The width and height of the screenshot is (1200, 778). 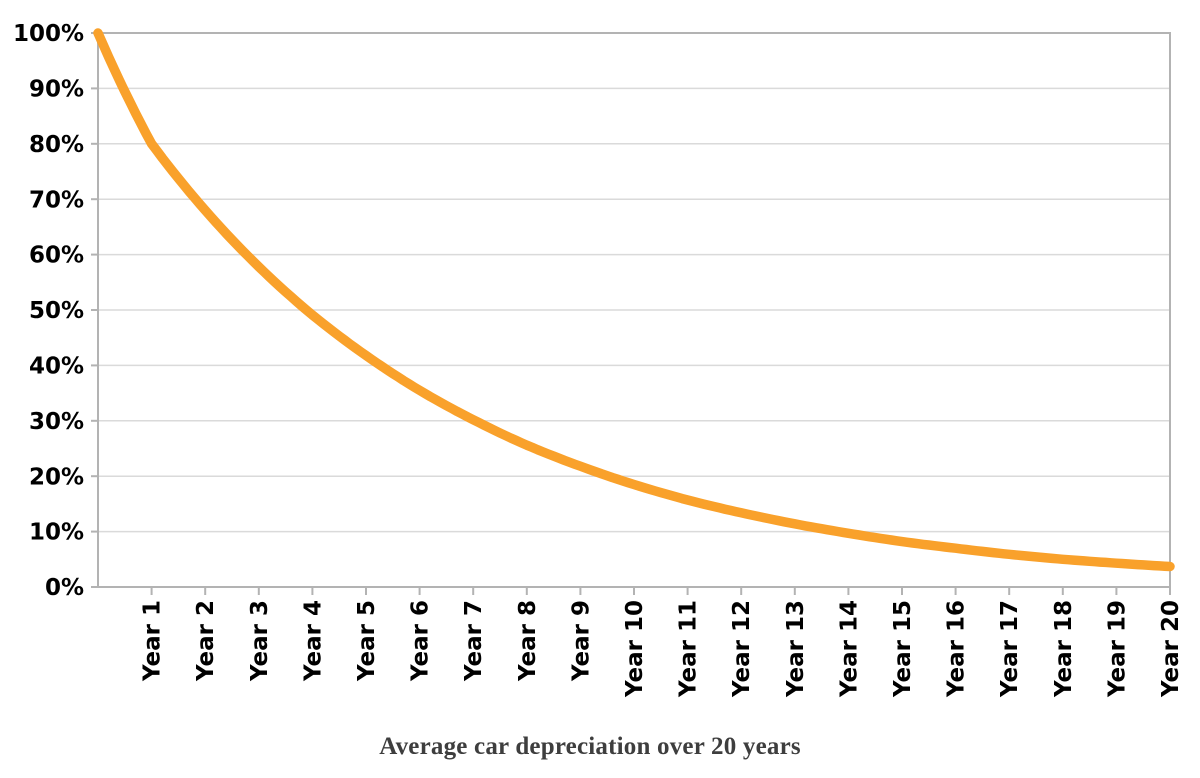 What do you see at coordinates (742, 649) in the screenshot?
I see `x-axis-label: Year 12` at bounding box center [742, 649].